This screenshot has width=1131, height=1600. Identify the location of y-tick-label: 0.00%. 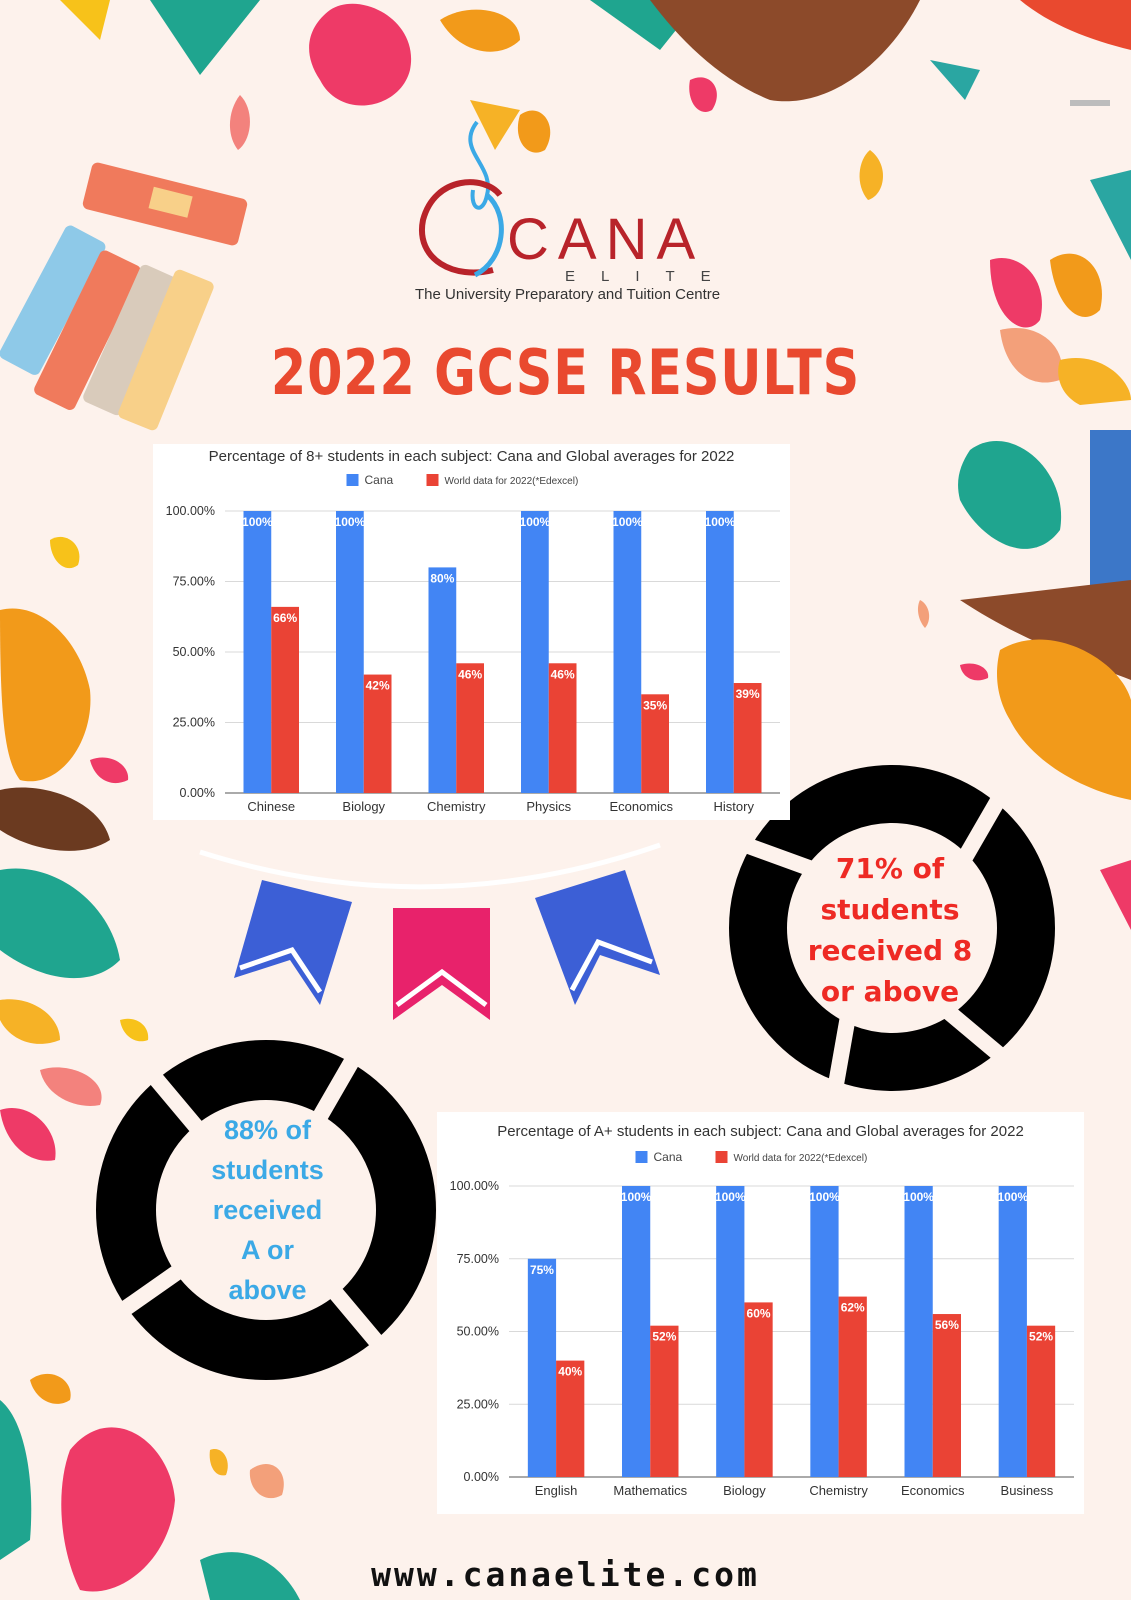
(197, 793).